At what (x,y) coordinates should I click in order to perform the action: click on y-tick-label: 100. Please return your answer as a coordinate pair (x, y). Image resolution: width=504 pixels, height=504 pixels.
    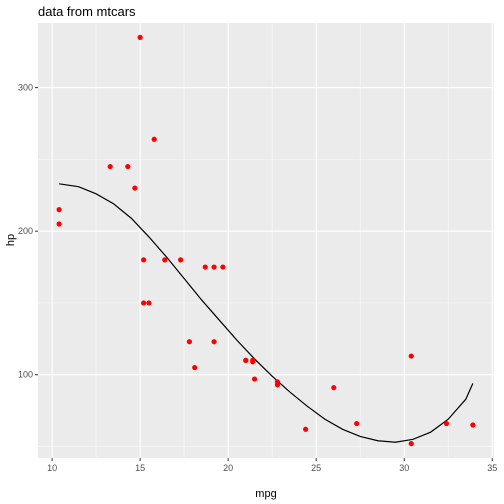
    Looking at the image, I should click on (25, 375).